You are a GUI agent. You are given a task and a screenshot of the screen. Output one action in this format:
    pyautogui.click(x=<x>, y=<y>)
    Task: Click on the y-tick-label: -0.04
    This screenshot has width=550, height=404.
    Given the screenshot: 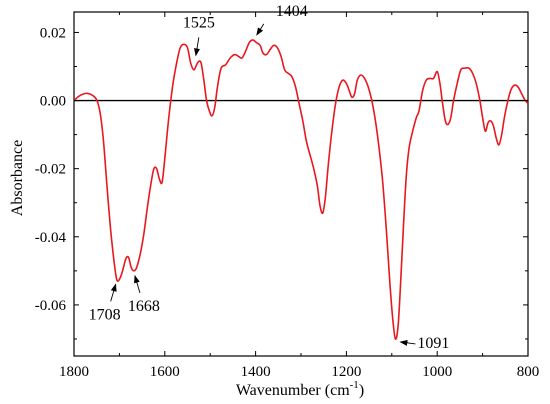 What is the action you would take?
    pyautogui.click(x=51, y=238)
    